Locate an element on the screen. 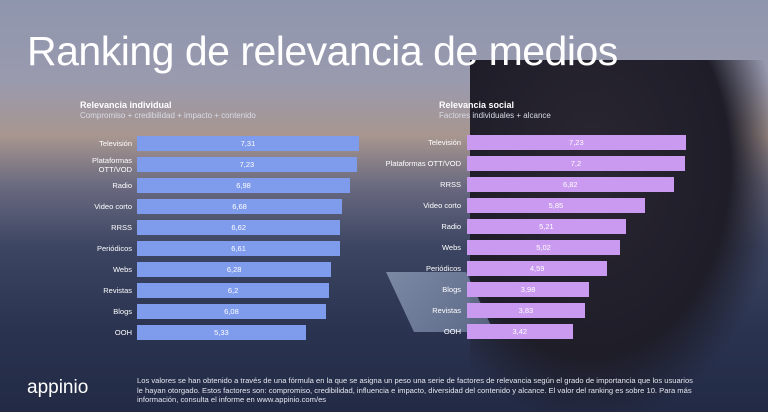  bar: 6,28 is located at coordinates (234, 269).